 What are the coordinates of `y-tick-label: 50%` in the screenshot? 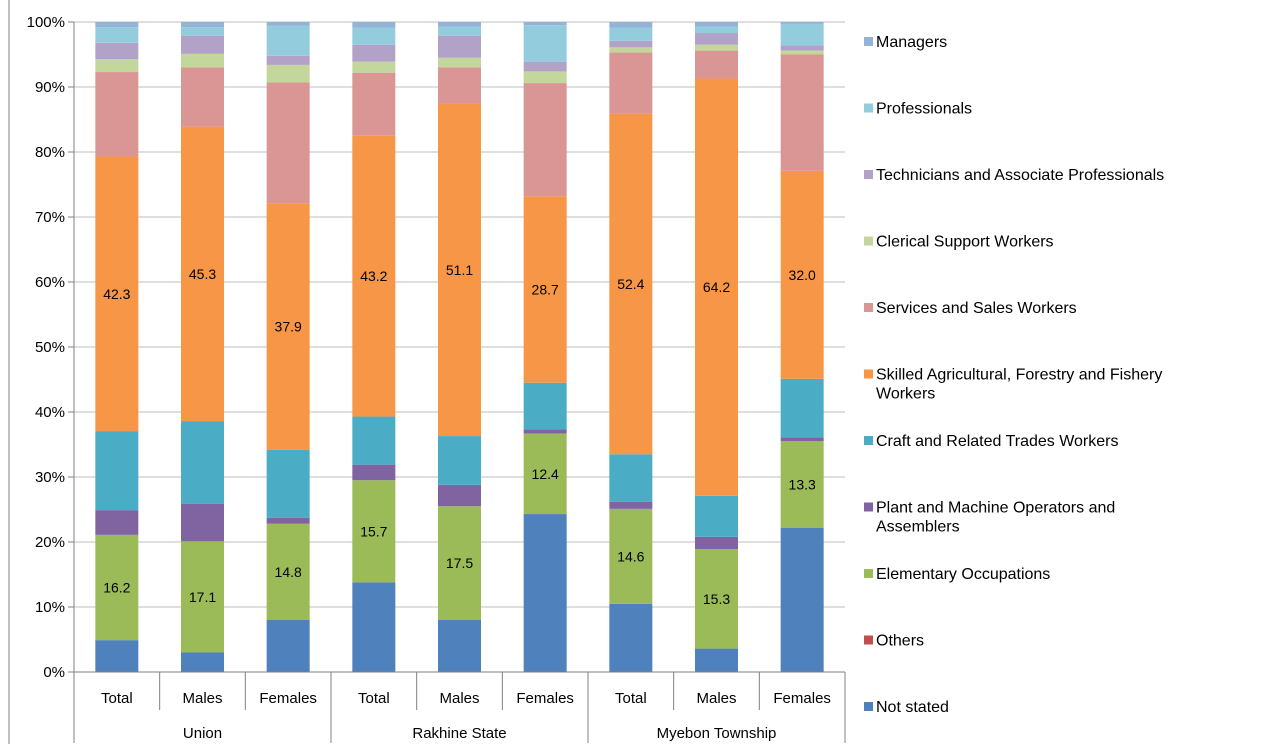 It's located at (50, 347).